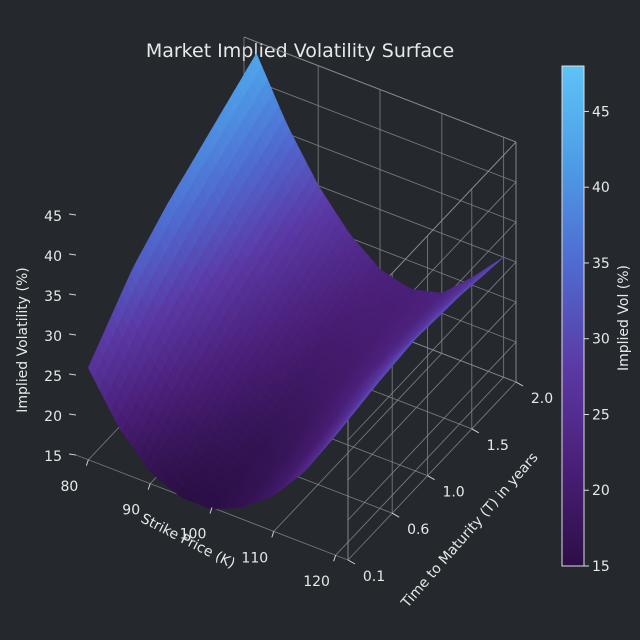  I want to click on colorbar-label: Implied Vol (%), so click(624, 318).